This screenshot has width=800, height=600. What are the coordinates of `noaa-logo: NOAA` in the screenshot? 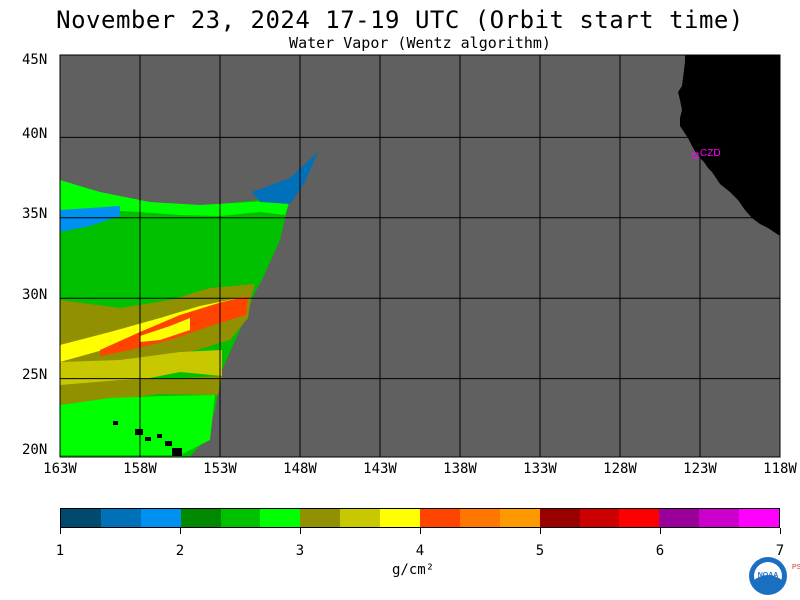 It's located at (768, 576).